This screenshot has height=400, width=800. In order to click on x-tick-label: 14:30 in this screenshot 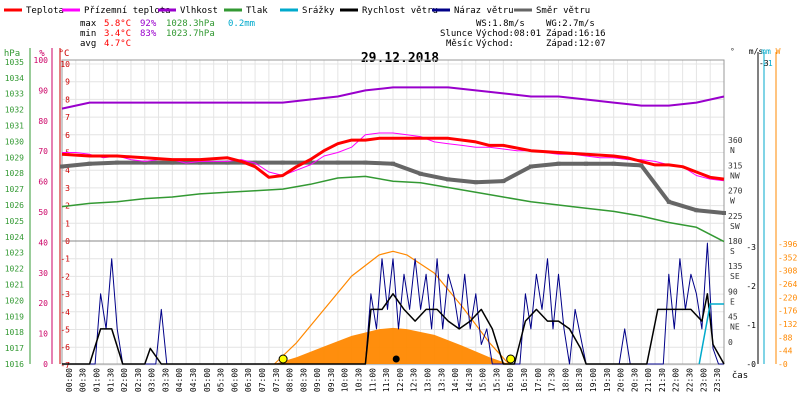, I will do `click(469, 380)`.